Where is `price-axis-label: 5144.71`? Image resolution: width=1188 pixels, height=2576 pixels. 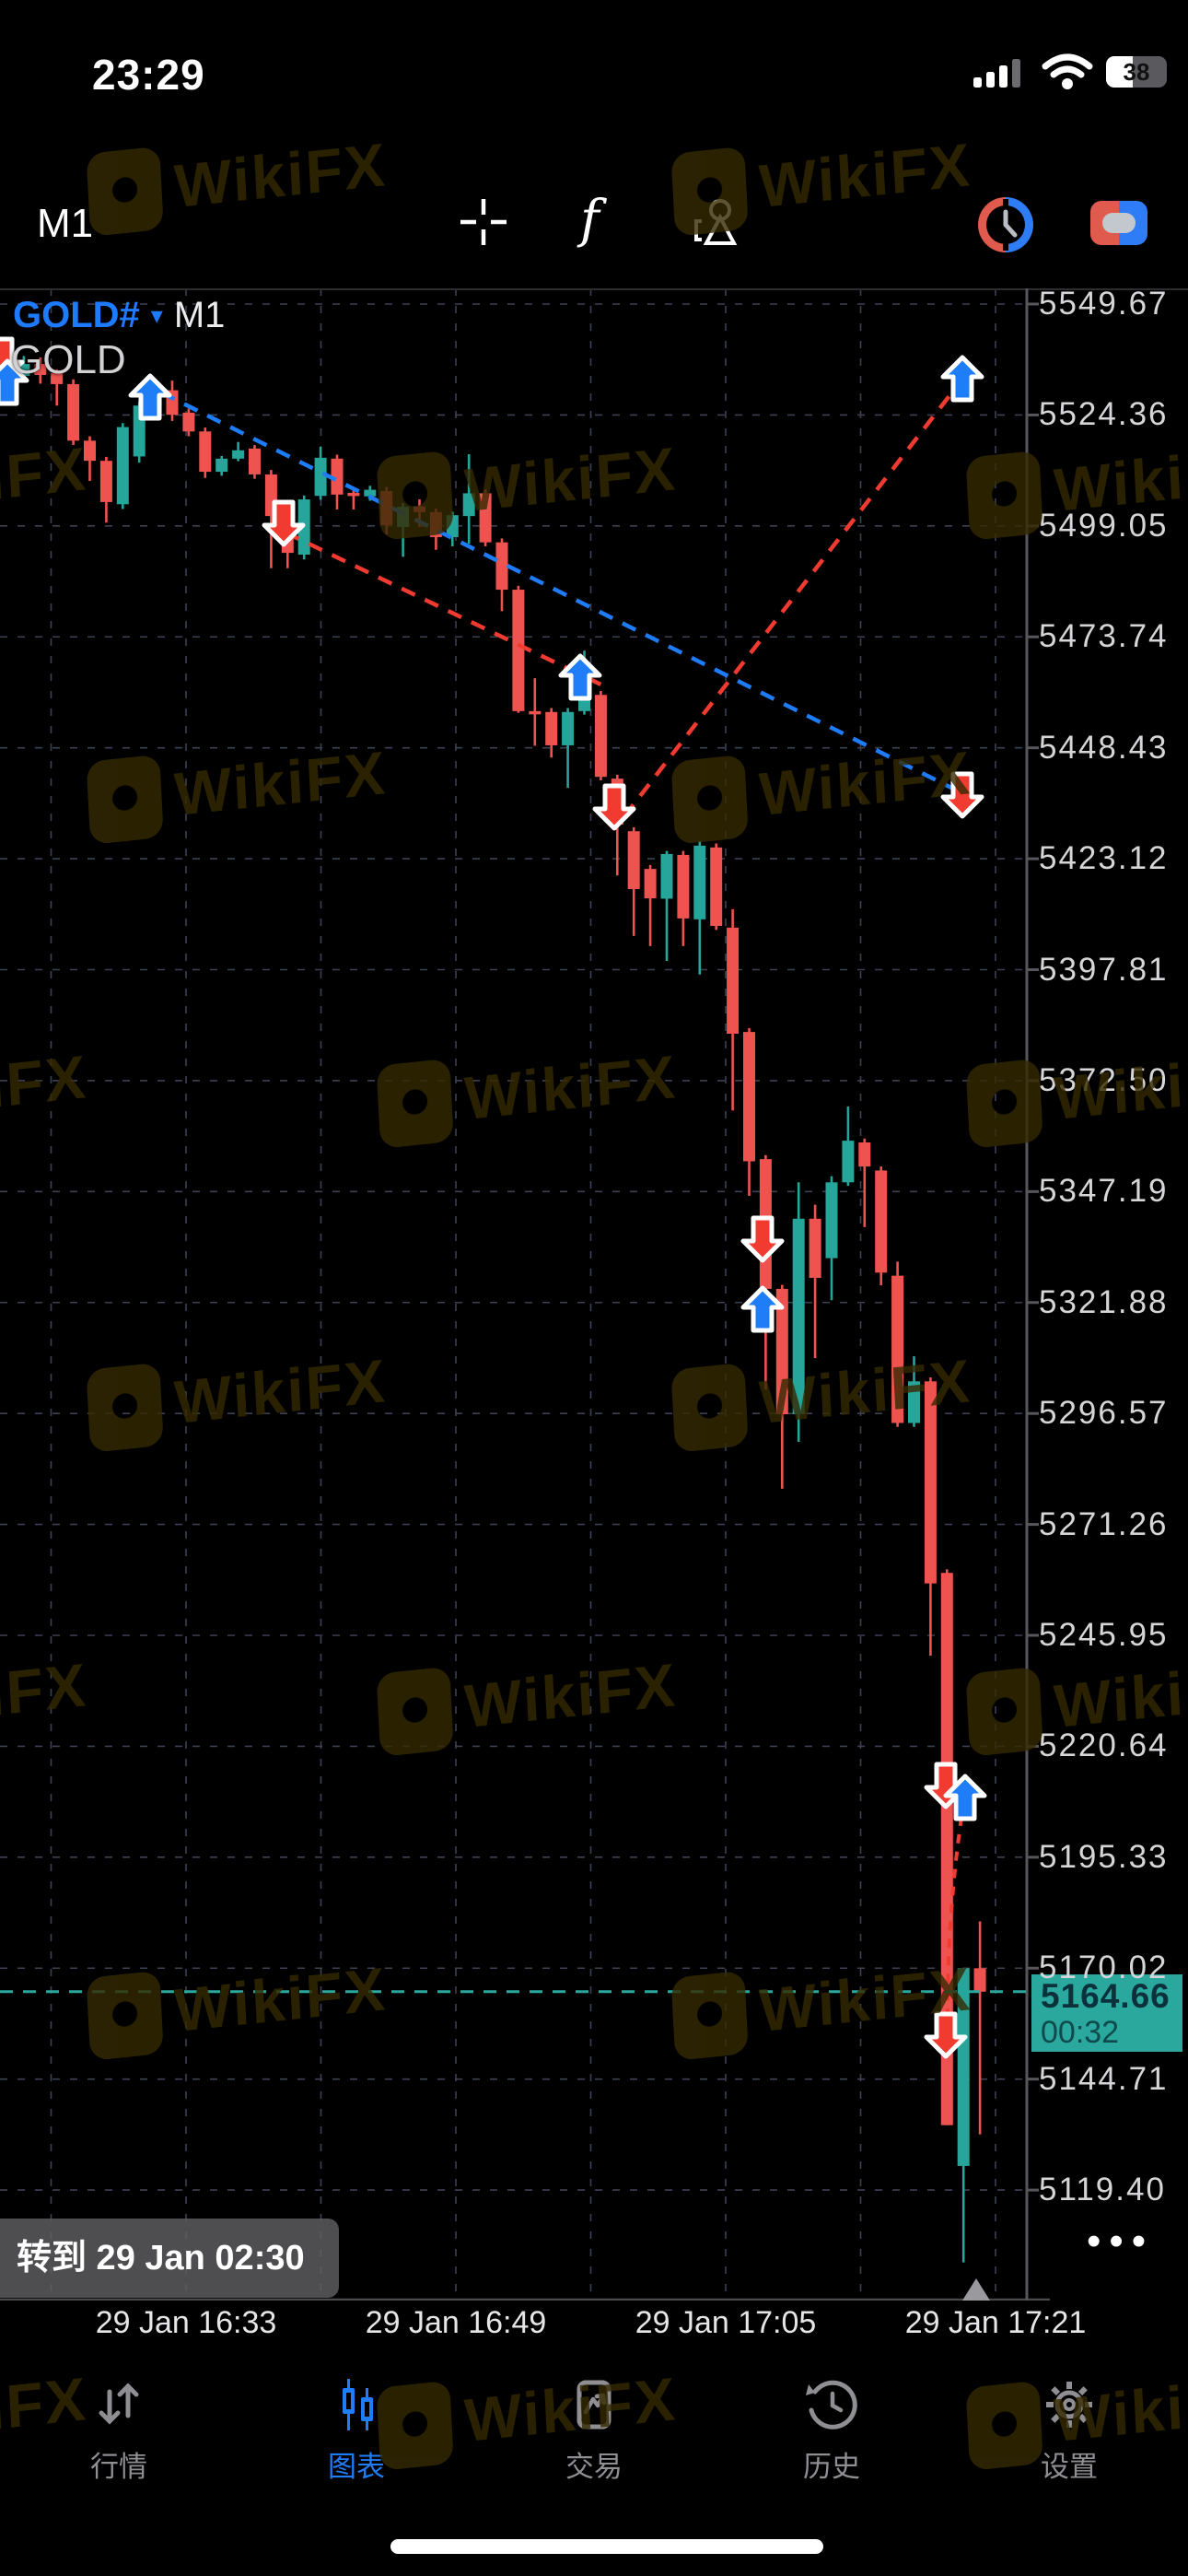
price-axis-label: 5144.71 is located at coordinates (1104, 2078).